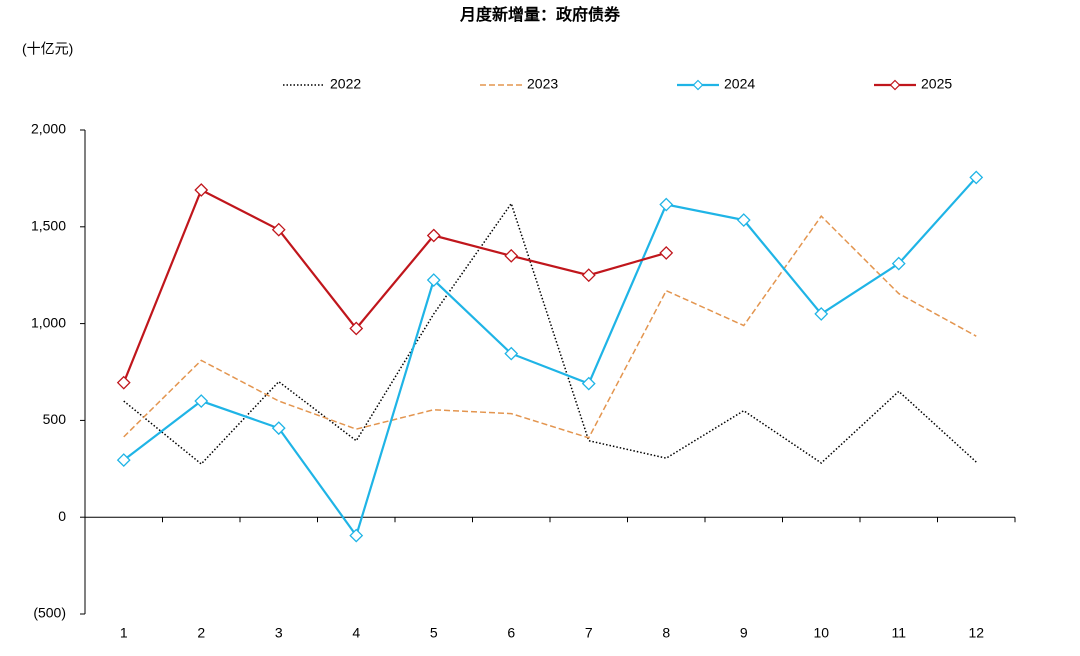 This screenshot has width=1080, height=656. I want to click on y-tick-label: 0, so click(62, 516).